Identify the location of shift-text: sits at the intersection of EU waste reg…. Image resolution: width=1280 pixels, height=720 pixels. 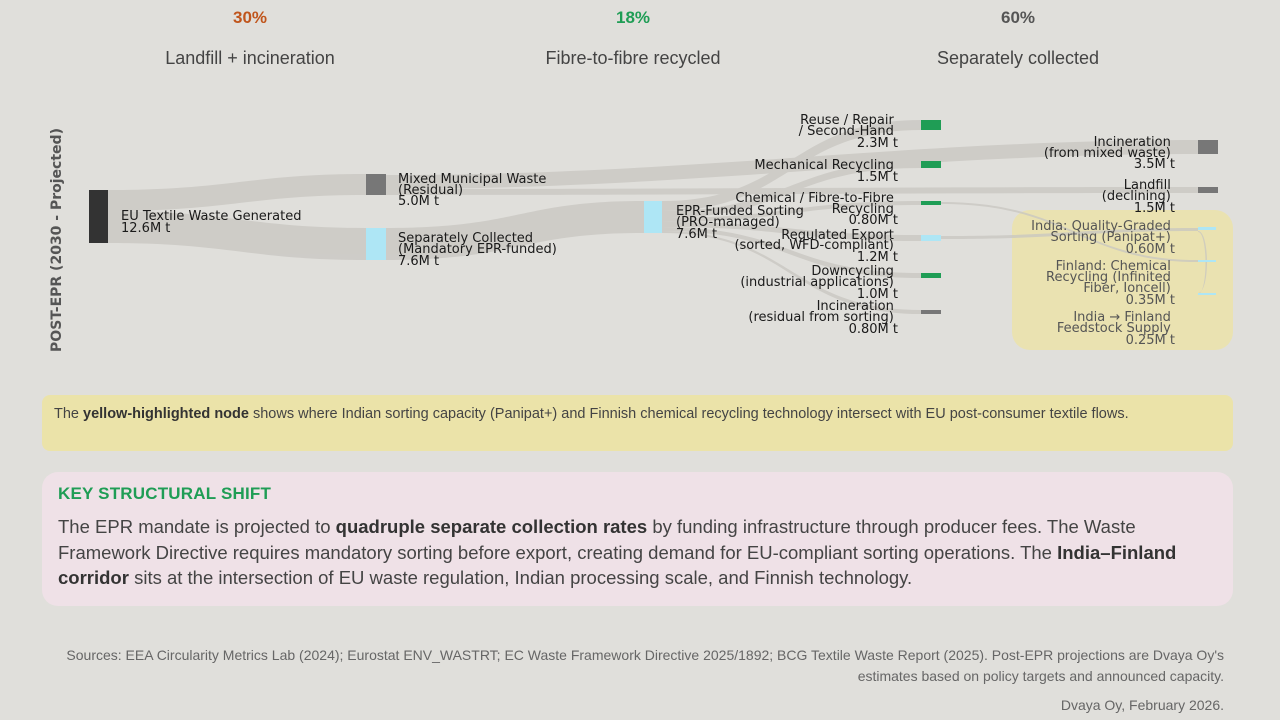
(520, 577).